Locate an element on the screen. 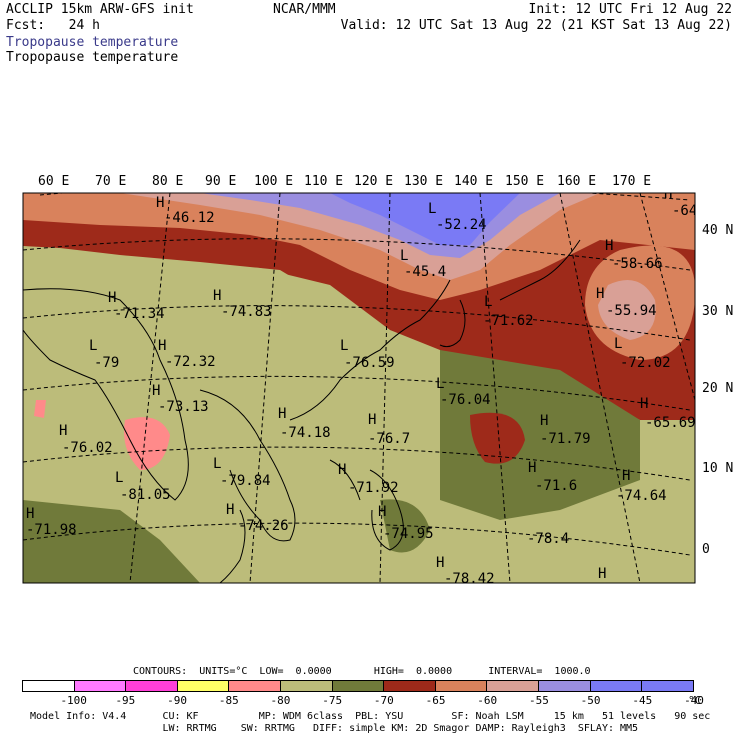  hl-value: -71.92 is located at coordinates (373, 488).